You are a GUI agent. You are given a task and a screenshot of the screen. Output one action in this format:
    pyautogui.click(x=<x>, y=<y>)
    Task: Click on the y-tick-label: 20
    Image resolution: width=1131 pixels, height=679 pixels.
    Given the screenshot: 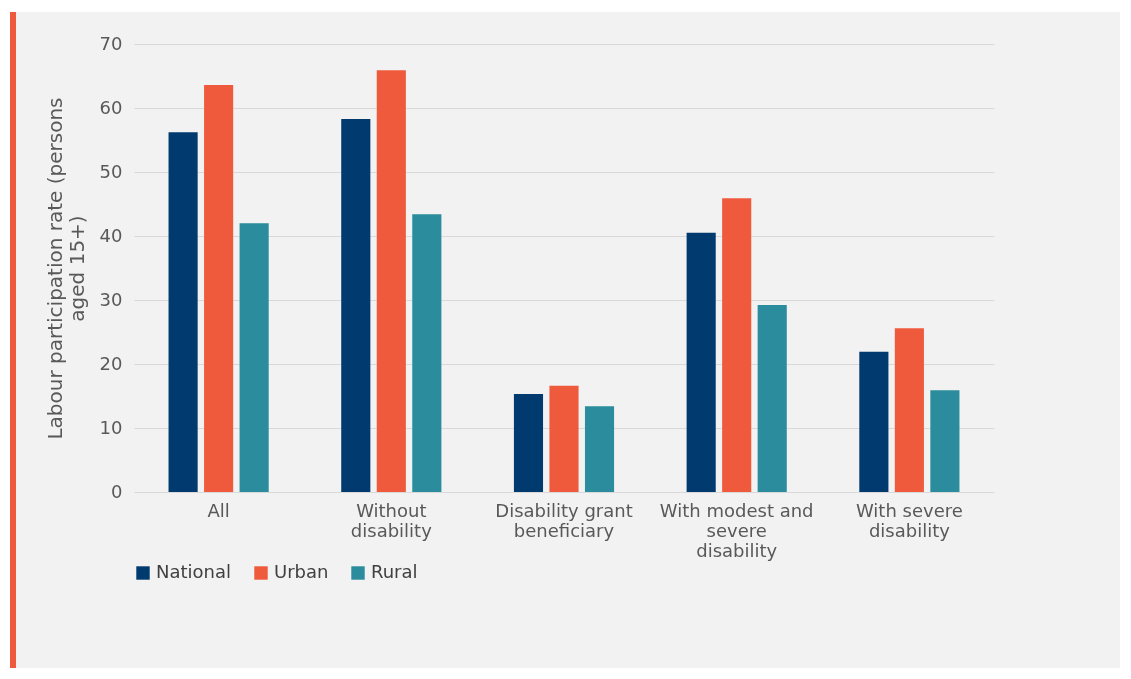 What is the action you would take?
    pyautogui.click(x=111, y=363)
    